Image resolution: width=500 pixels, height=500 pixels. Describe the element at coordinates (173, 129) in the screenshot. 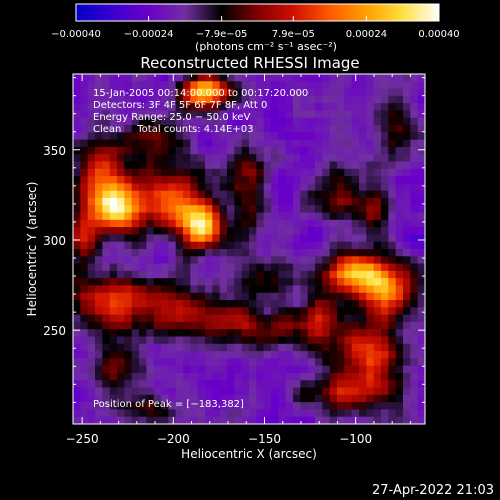

I see `annotation-clean-counts: Clean Total counts: 4.14E+03` at that location.